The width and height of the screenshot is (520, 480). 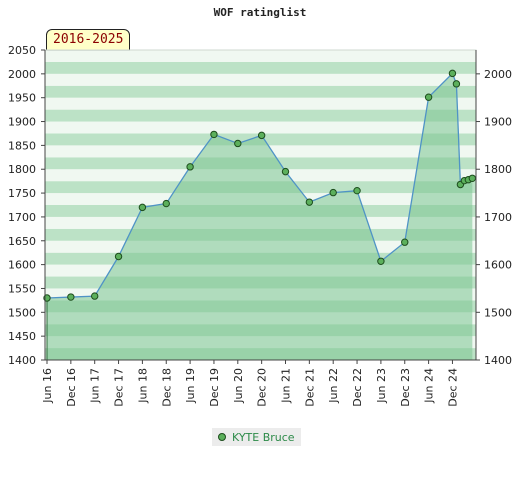 What do you see at coordinates (95, 386) in the screenshot?
I see `x-tick-label: Jun 17` at bounding box center [95, 386].